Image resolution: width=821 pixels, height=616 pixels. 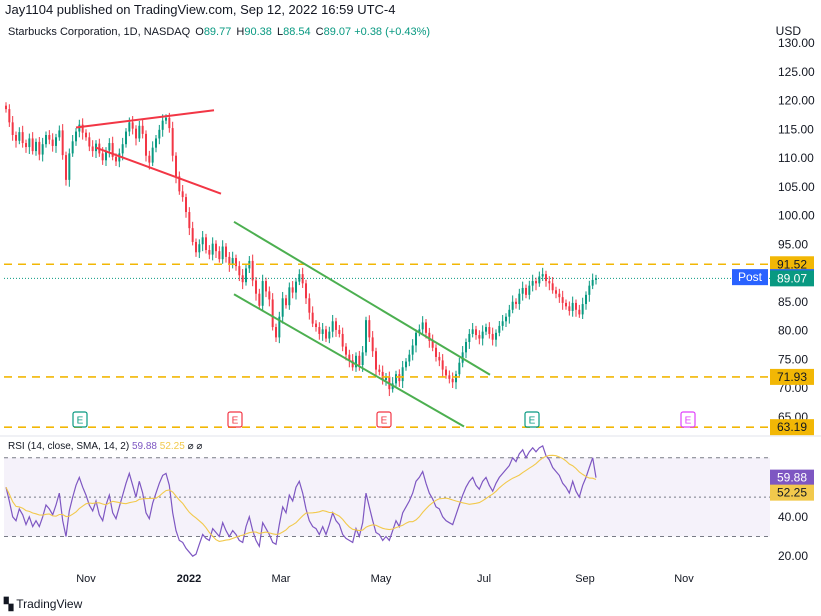 I want to click on rsi-badge, so click(x=792, y=477).